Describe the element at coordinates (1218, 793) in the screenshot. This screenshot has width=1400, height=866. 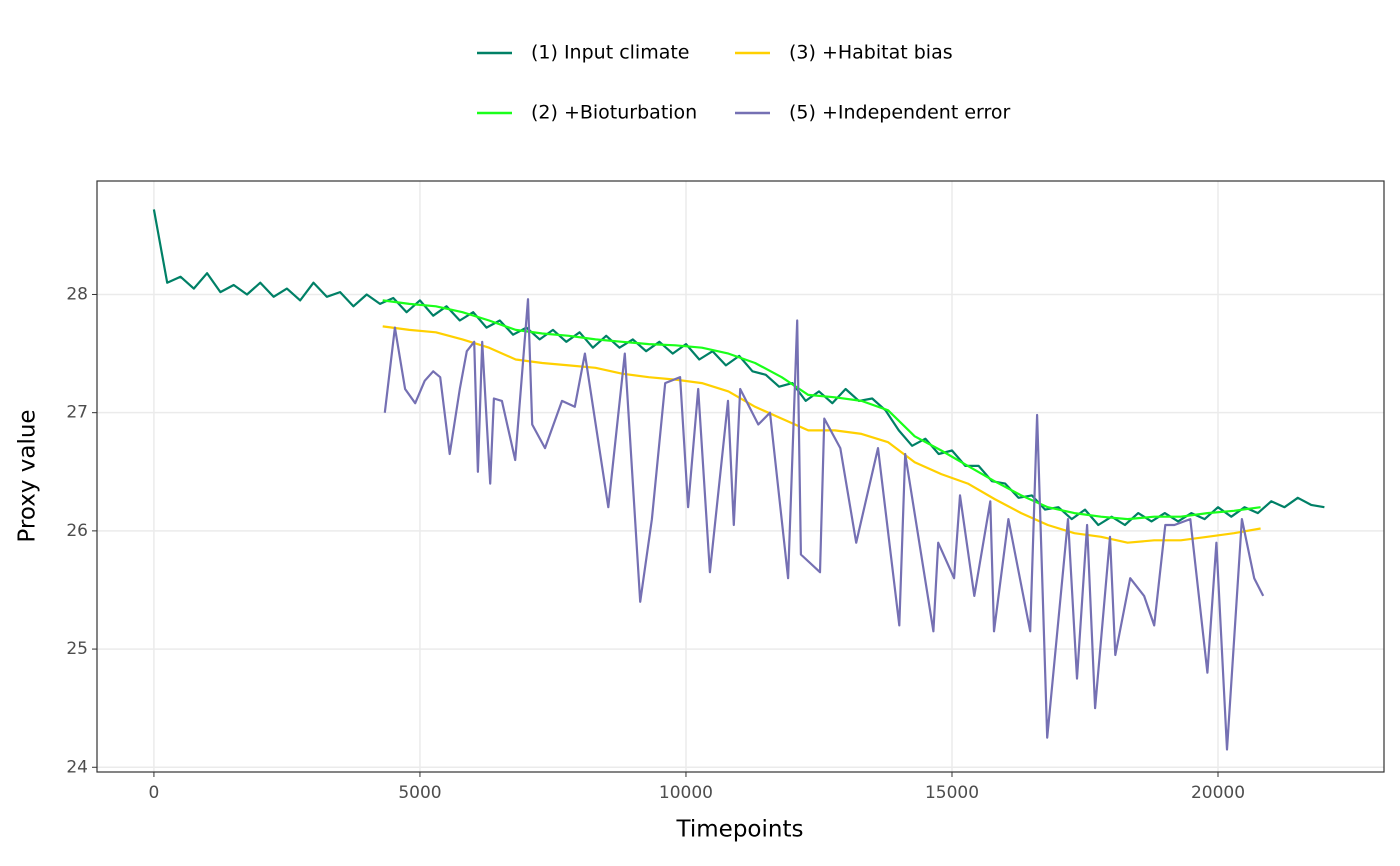
I see `x-tick-label: 20000` at that location.